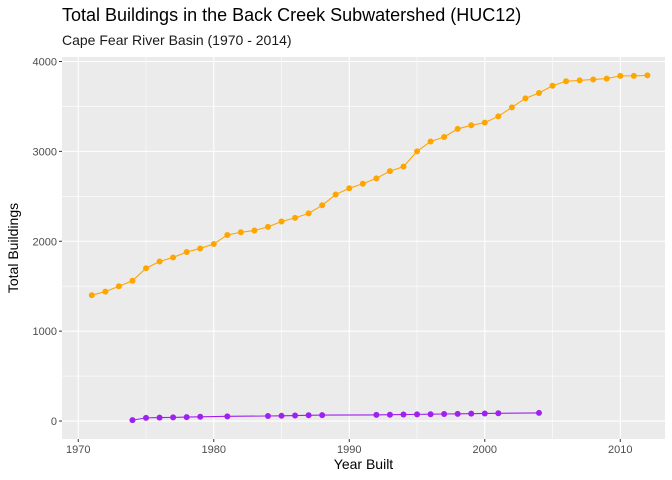 The height and width of the screenshot is (480, 672). I want to click on x-tick-label: 1990, so click(349, 450).